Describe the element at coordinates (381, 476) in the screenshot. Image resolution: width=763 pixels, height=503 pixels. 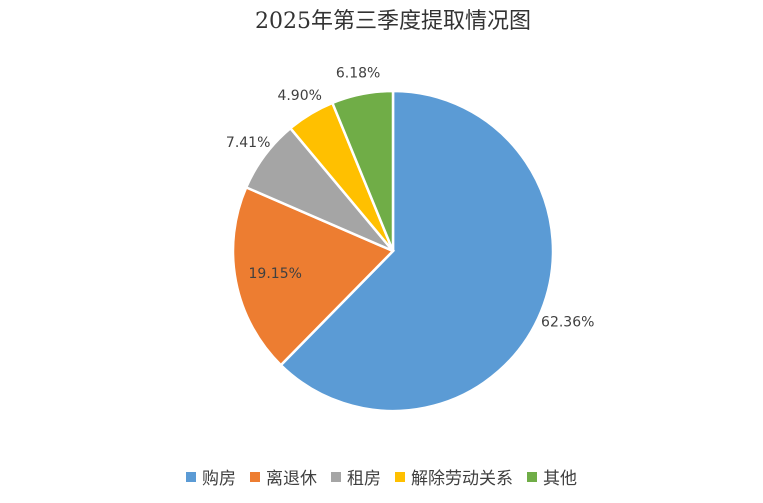
I see `legend: 购房 离退休 租房 解除劳动关系 其他` at that location.